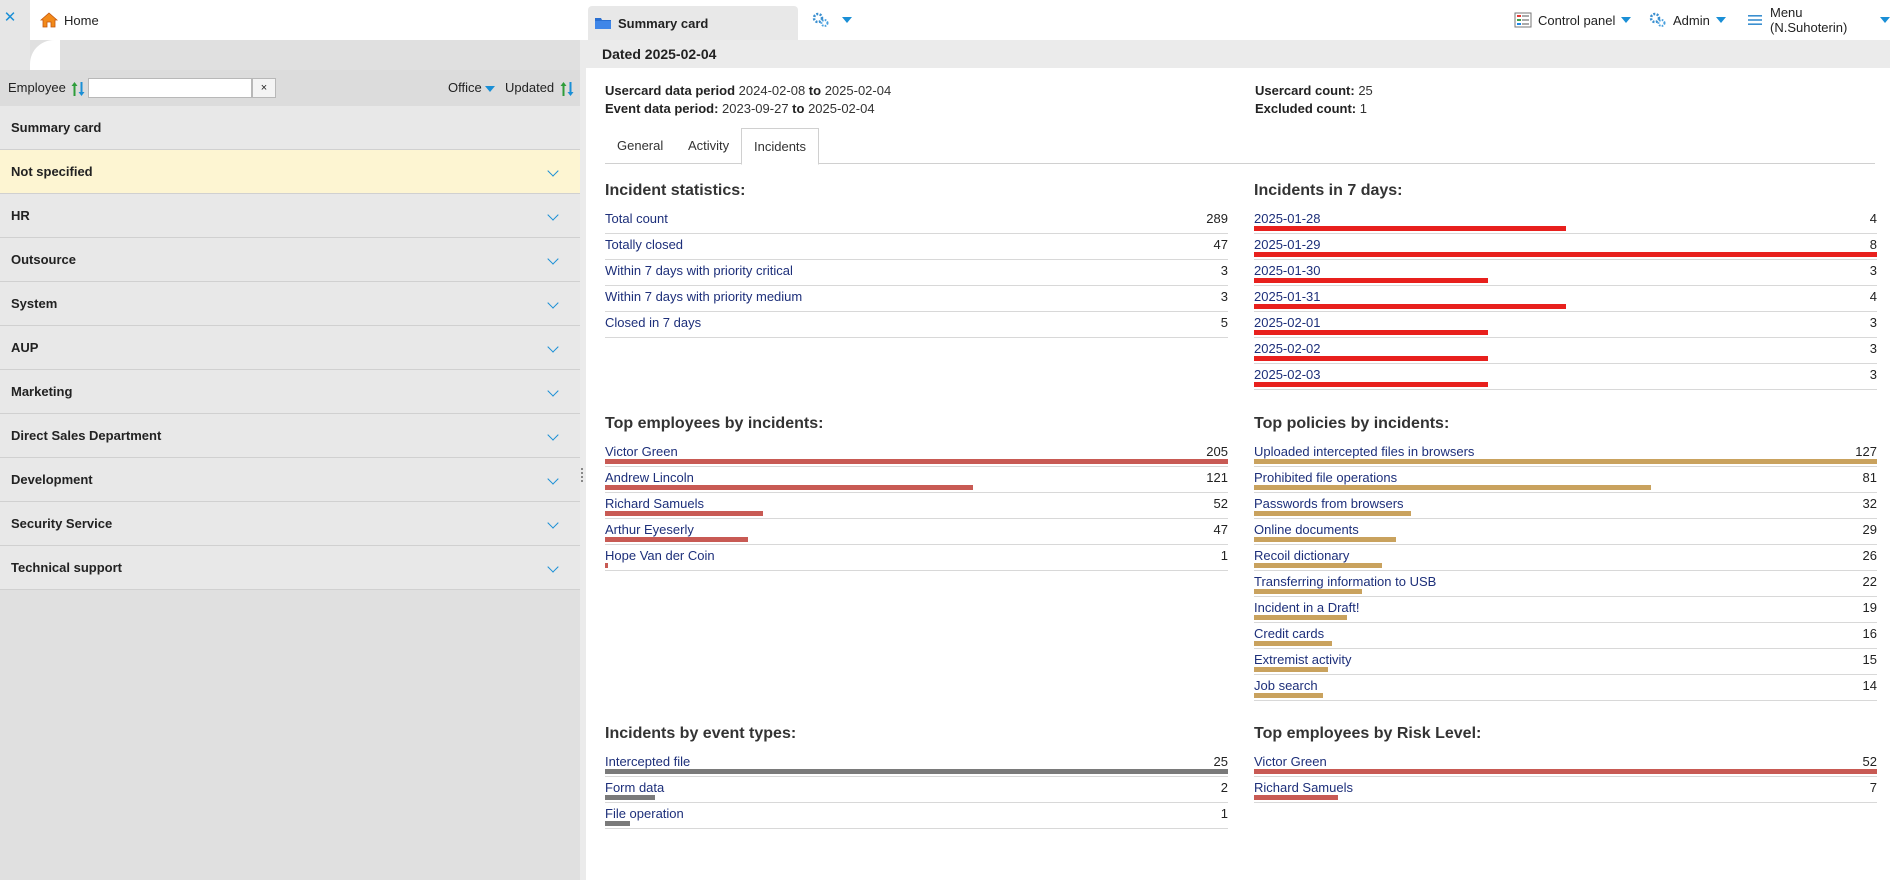  I want to click on list-item: Incident in a Draft! 19, so click(1565, 610).